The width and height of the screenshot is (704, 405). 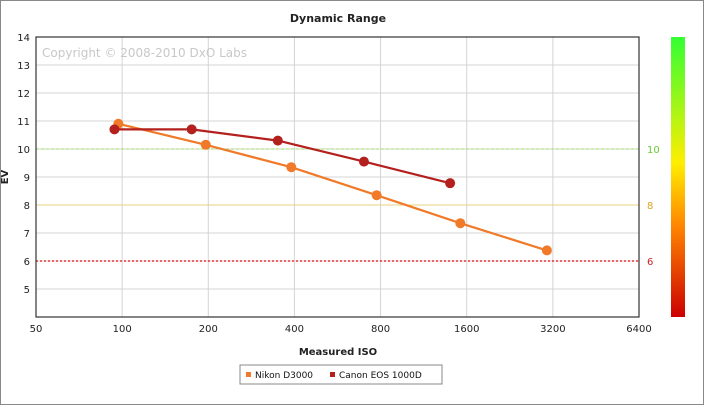 I want to click on x-tick-label: 200, so click(x=208, y=329).